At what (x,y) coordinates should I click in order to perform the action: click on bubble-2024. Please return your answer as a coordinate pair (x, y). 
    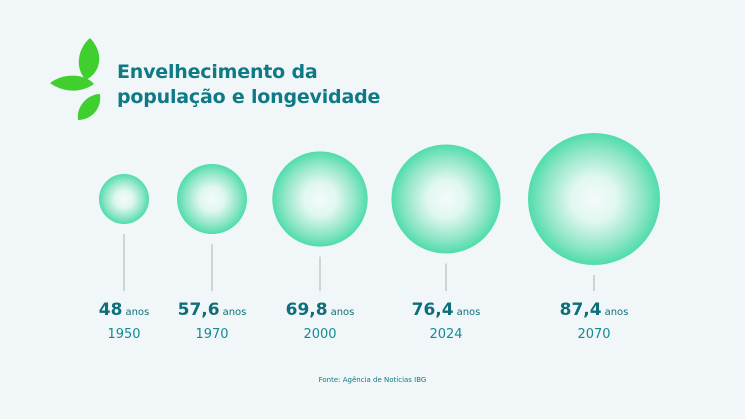
    Looking at the image, I should click on (446, 199).